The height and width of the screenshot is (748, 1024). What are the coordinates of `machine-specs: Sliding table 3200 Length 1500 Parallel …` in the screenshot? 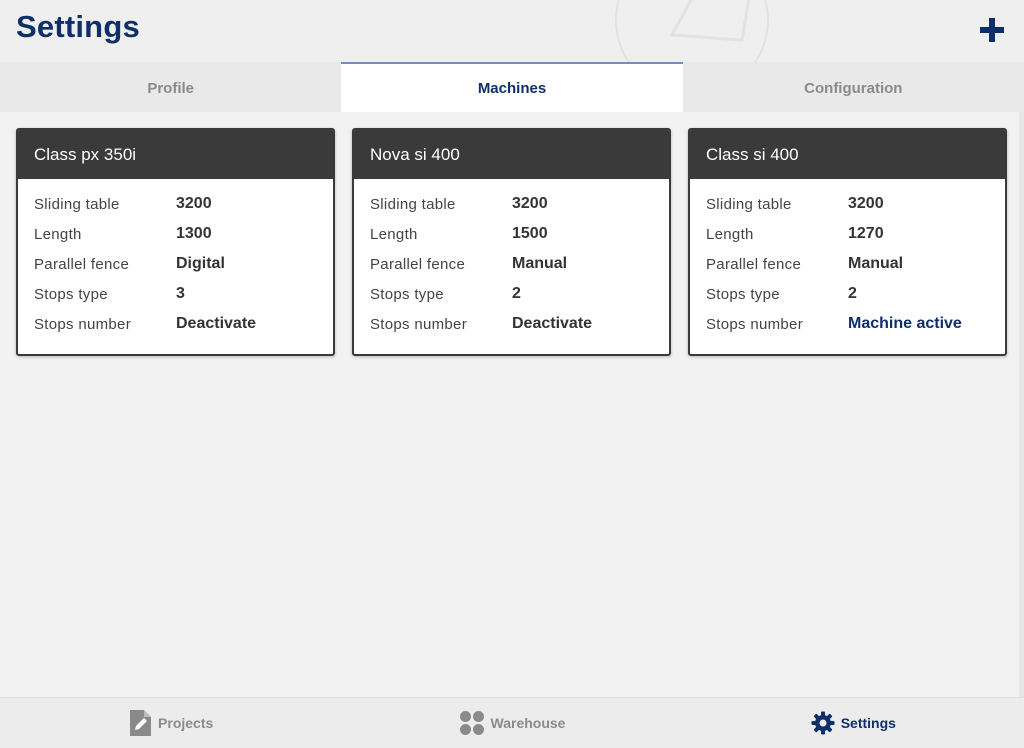 It's located at (511, 259).